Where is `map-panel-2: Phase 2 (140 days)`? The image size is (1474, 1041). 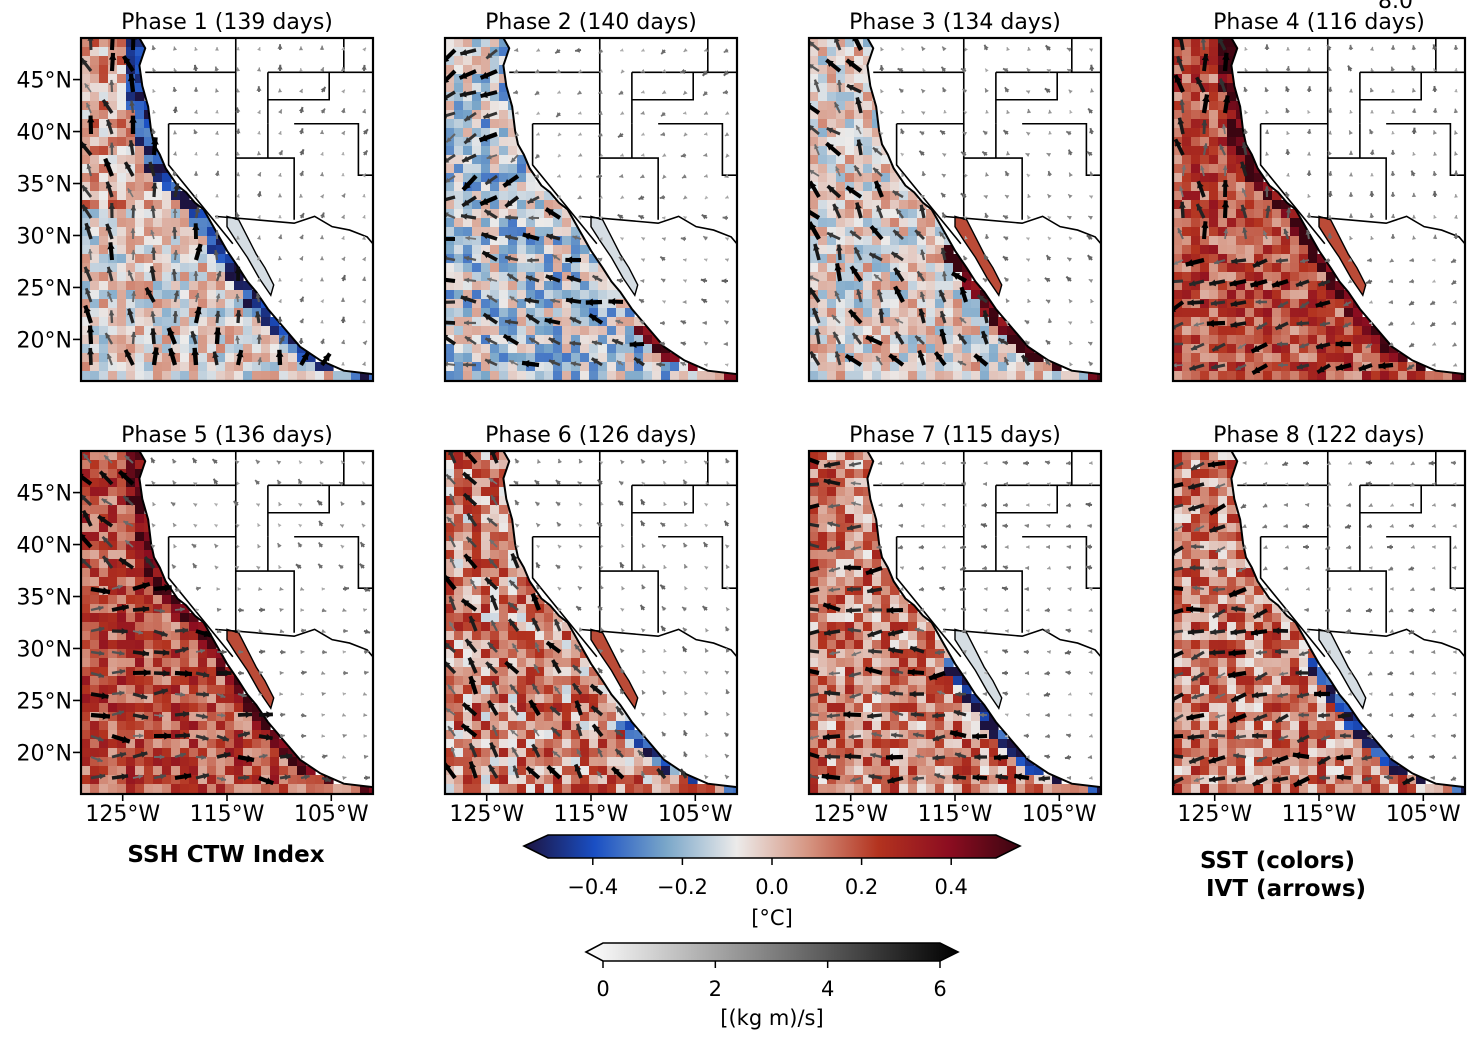 map-panel-2: Phase 2 (140 days) is located at coordinates (591, 196).